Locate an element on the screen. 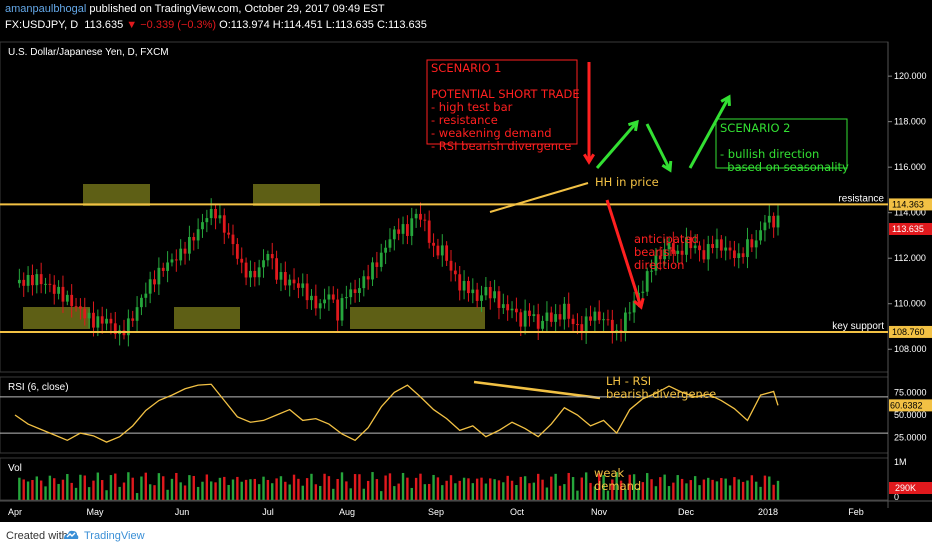 Image resolution: width=932 pixels, height=550 pixels. hh-in-price-note: HH in price is located at coordinates (627, 182).